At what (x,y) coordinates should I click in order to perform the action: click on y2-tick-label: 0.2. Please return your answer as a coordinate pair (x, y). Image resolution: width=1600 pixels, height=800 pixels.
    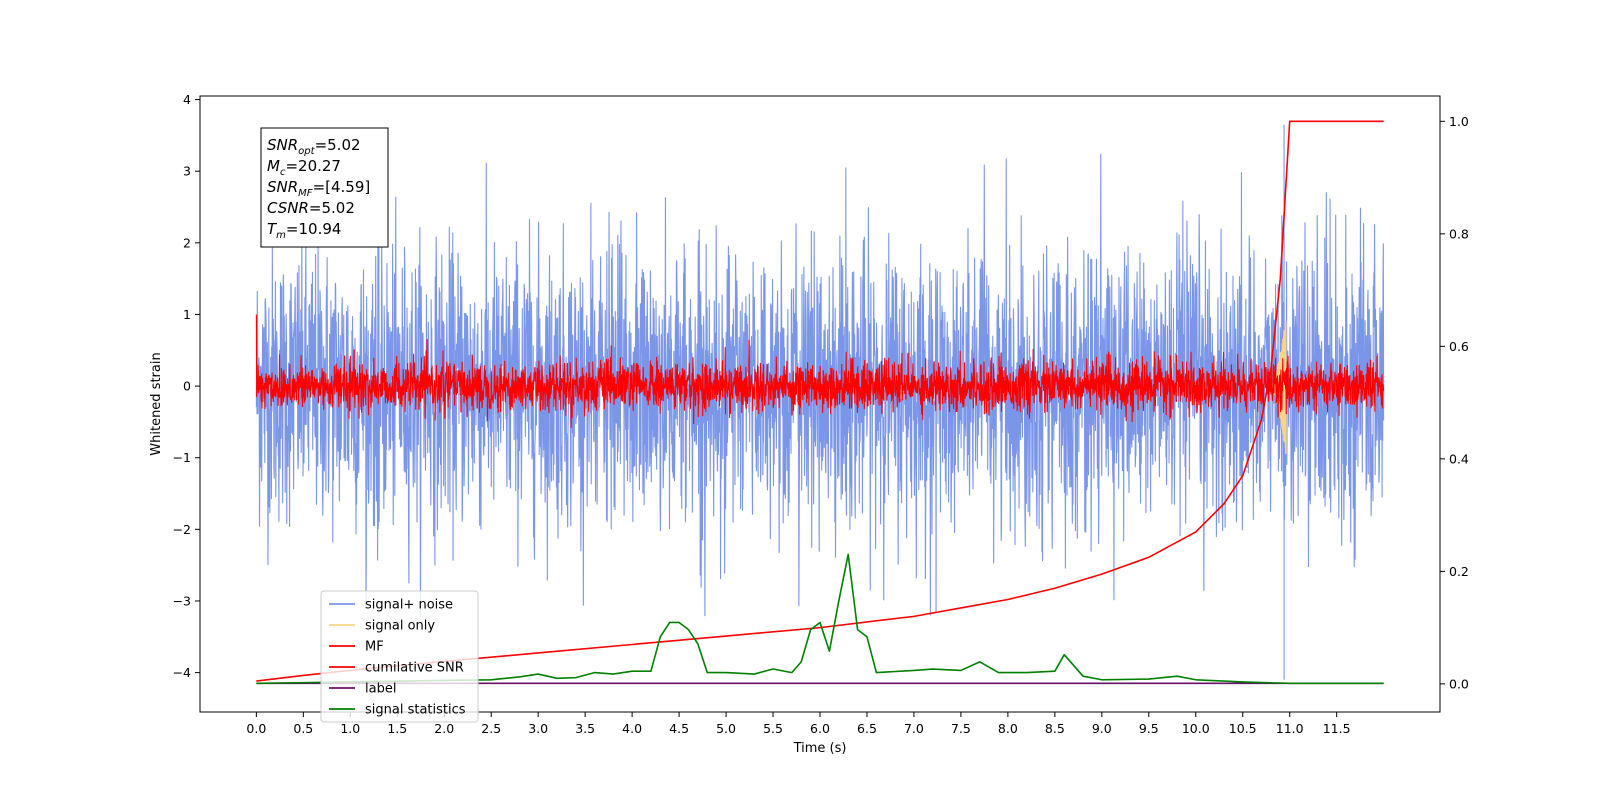
    Looking at the image, I should click on (1459, 571).